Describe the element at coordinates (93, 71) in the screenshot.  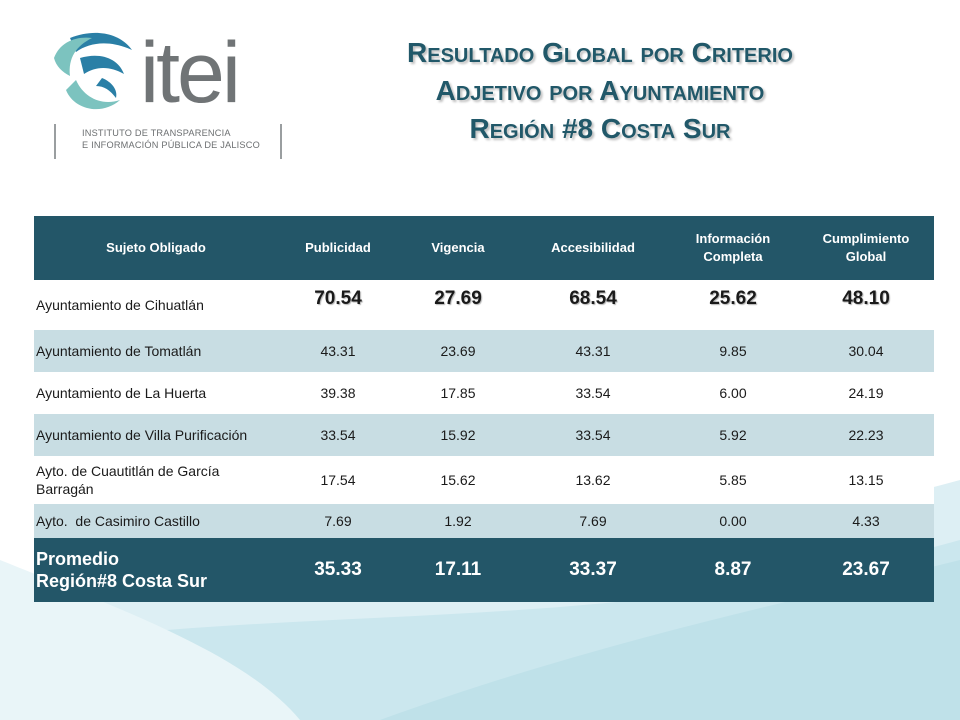
I see `logo-swirl-icon` at that location.